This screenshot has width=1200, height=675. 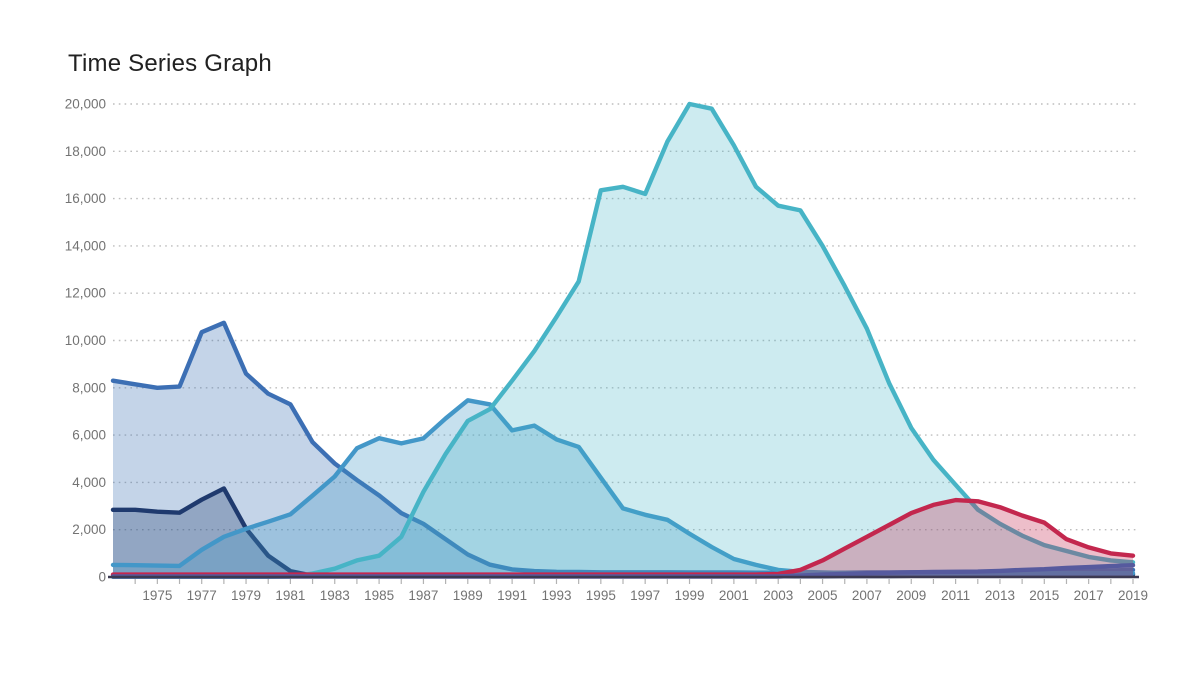 What do you see at coordinates (89, 482) in the screenshot?
I see `y-tick-label: 4,000` at bounding box center [89, 482].